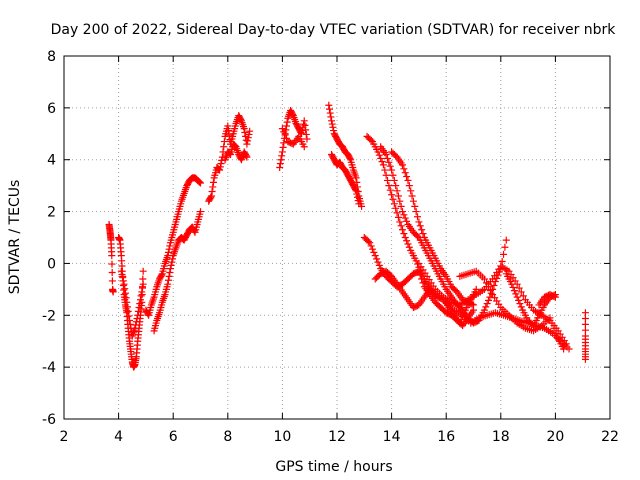 The height and width of the screenshot is (480, 640). What do you see at coordinates (446, 437) in the screenshot?
I see `x-tick-label: 16` at bounding box center [446, 437].